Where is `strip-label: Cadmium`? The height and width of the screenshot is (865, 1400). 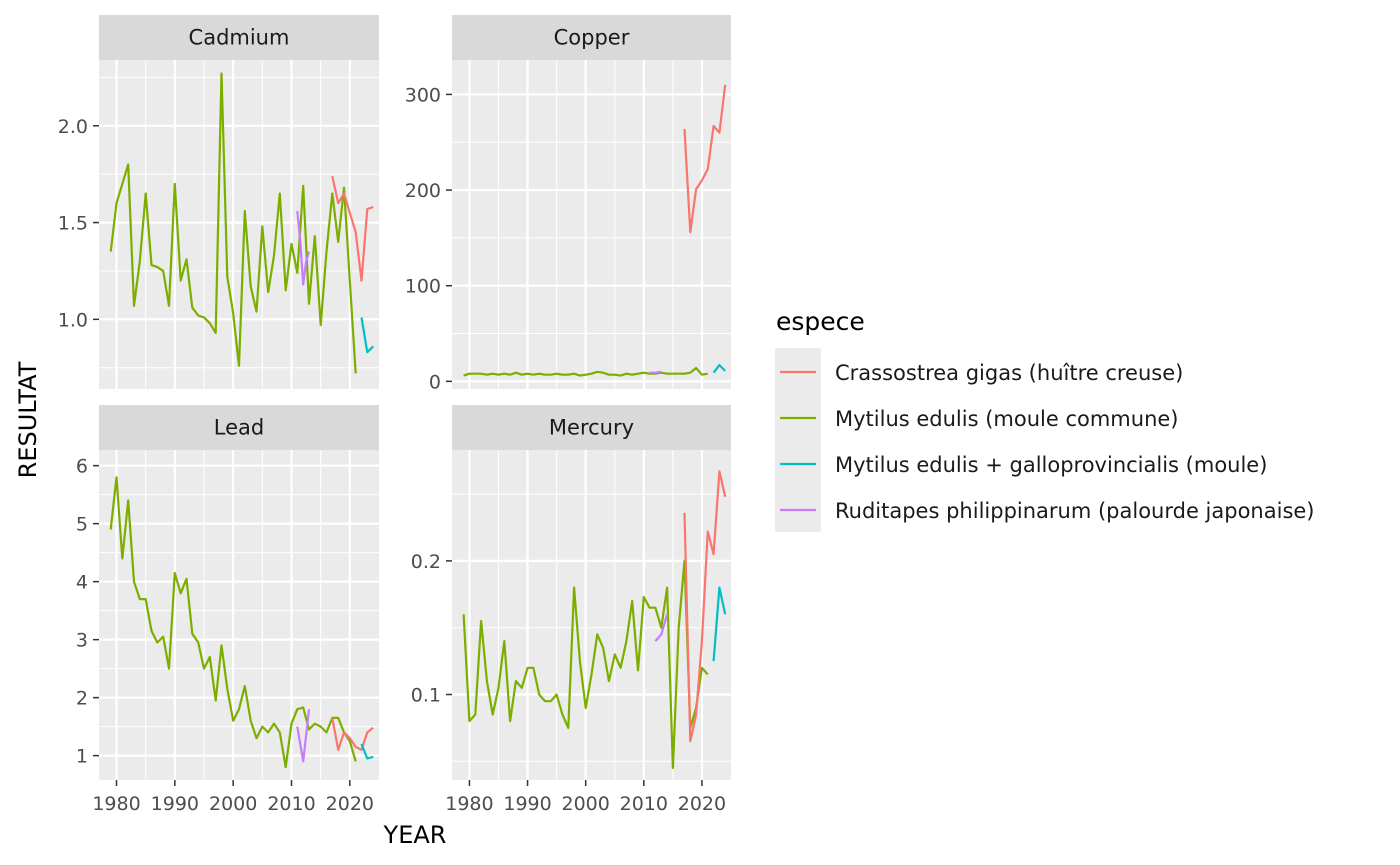
strip-label: Cadmium is located at coordinates (239, 38).